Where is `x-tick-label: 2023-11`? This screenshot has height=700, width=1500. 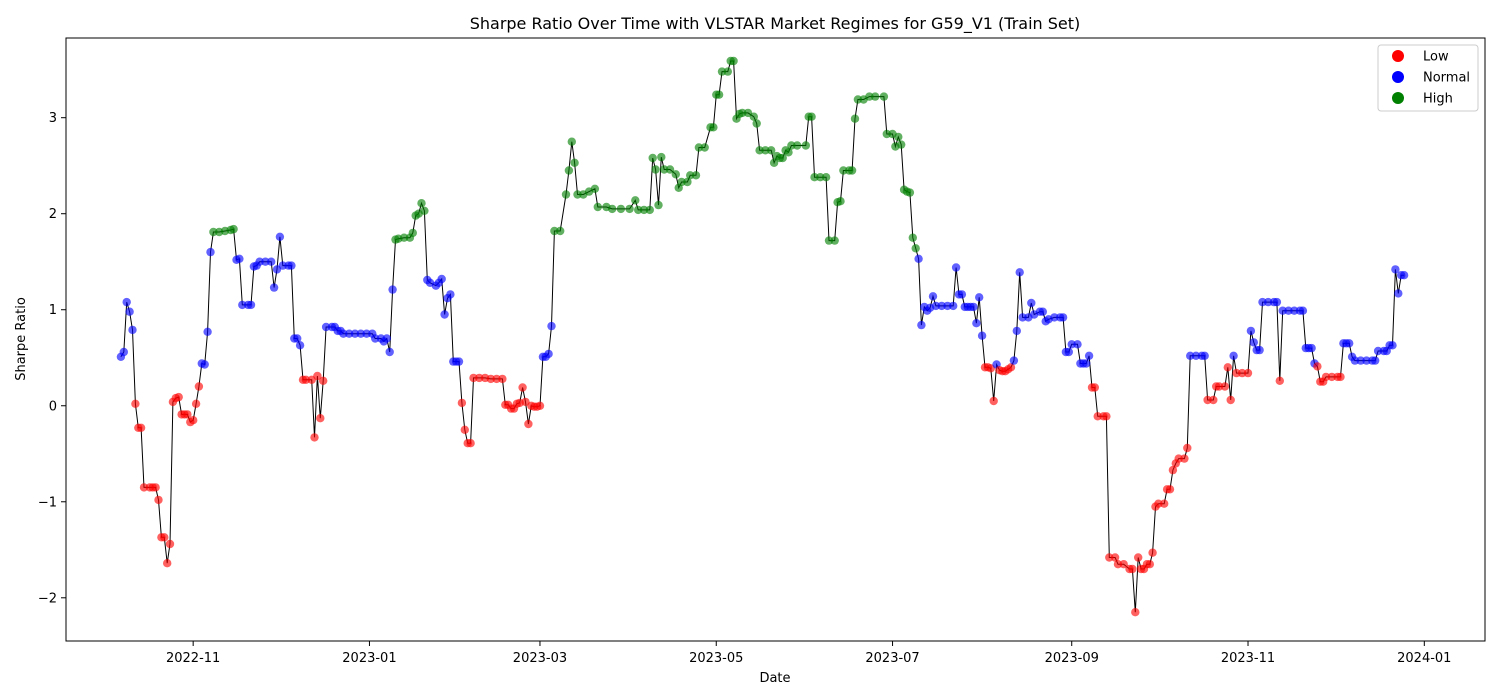
x-tick-label: 2023-11 is located at coordinates (1248, 658).